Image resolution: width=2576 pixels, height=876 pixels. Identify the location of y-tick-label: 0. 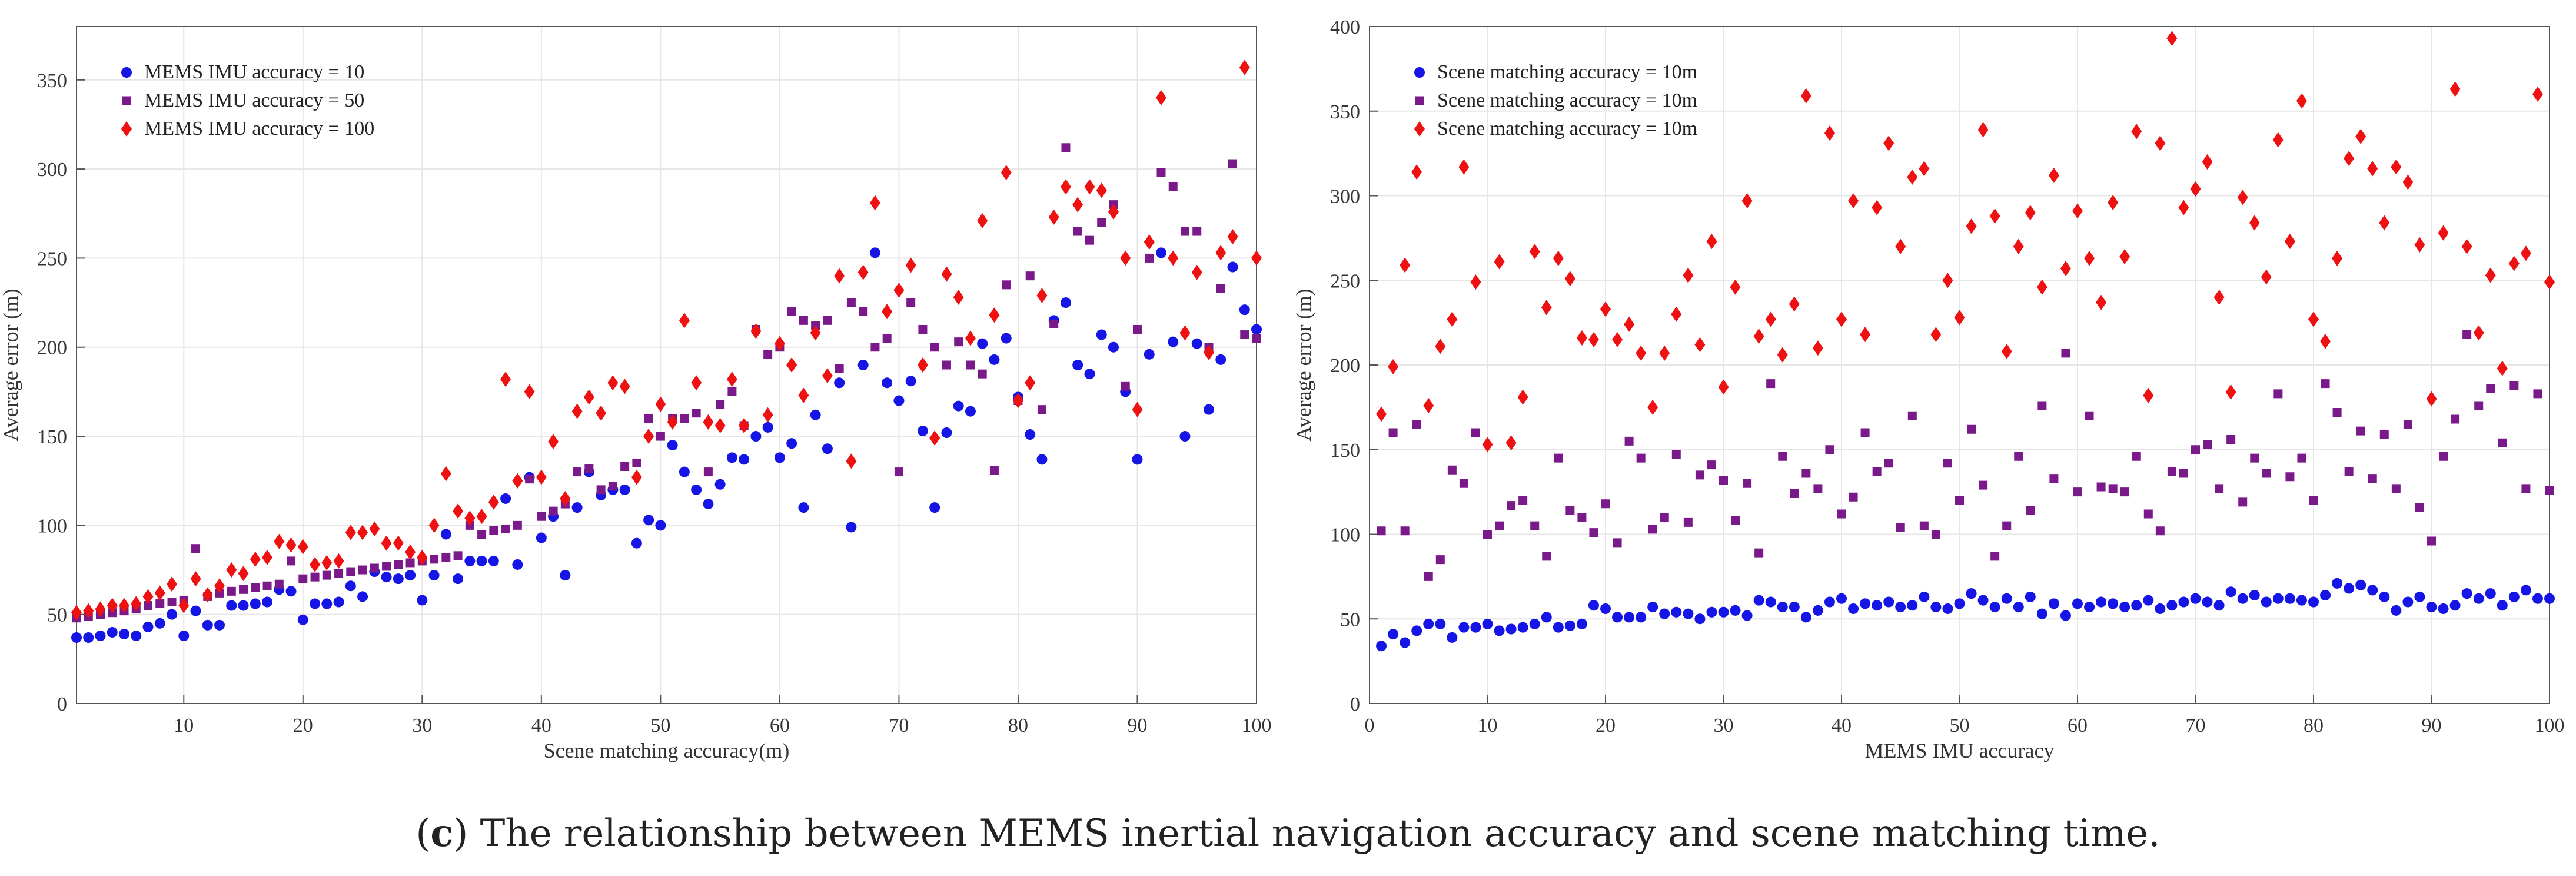
(62, 705).